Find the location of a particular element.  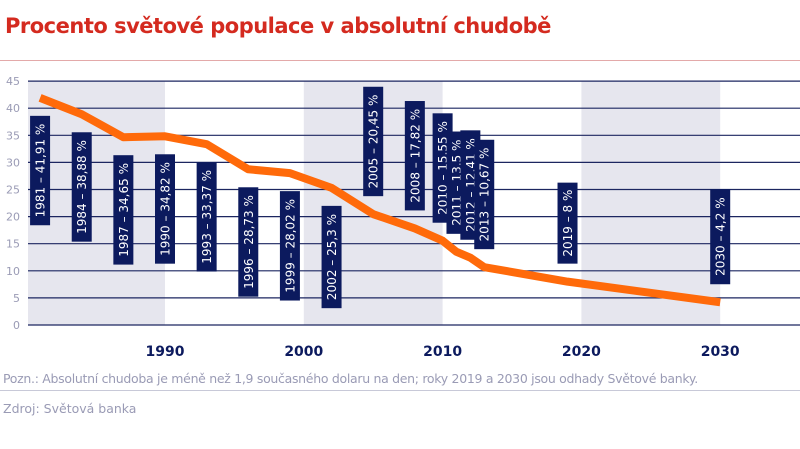

data-label: 1999 – 28,02 % is located at coordinates (289, 246).